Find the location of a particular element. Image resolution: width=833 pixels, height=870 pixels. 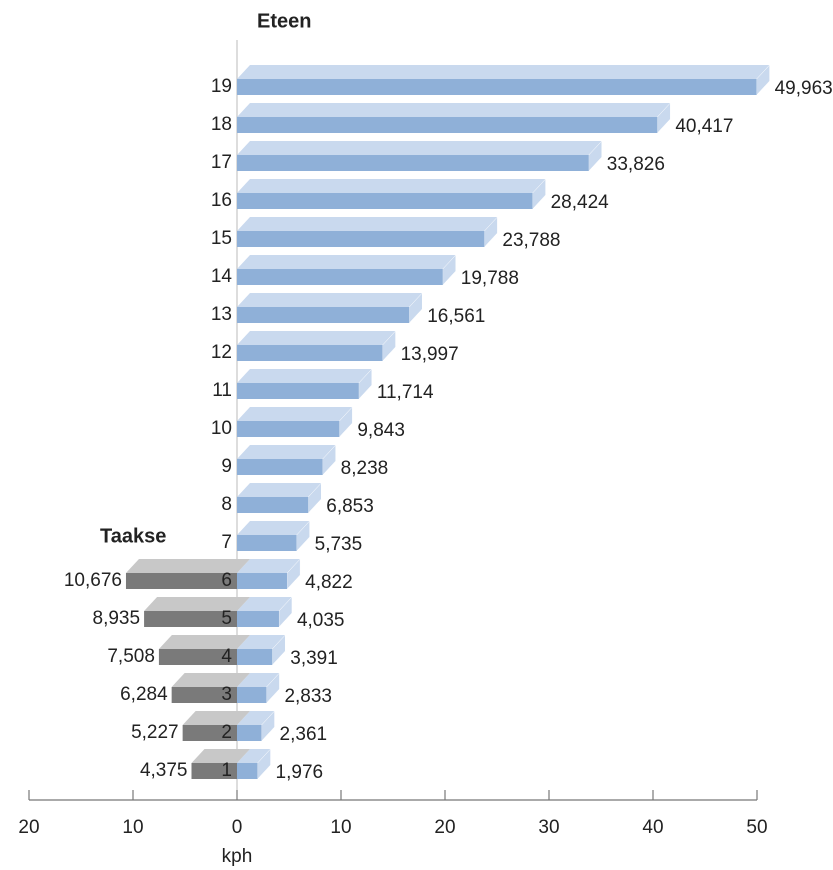

category-label: 8 is located at coordinates (226, 504).